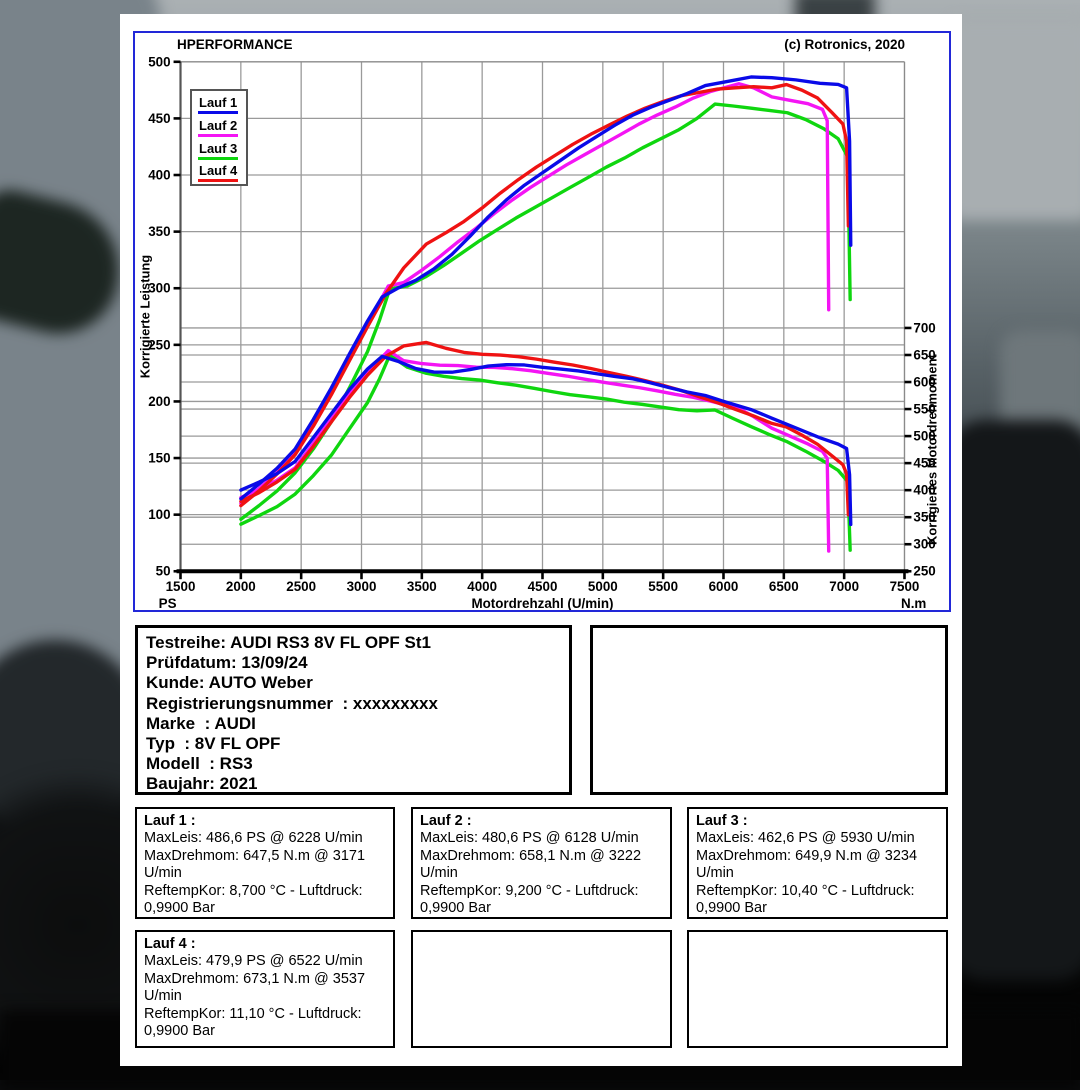 The image size is (1080, 1090). Describe the element at coordinates (543, 586) in the screenshot. I see `svg-text: 4500` at that location.